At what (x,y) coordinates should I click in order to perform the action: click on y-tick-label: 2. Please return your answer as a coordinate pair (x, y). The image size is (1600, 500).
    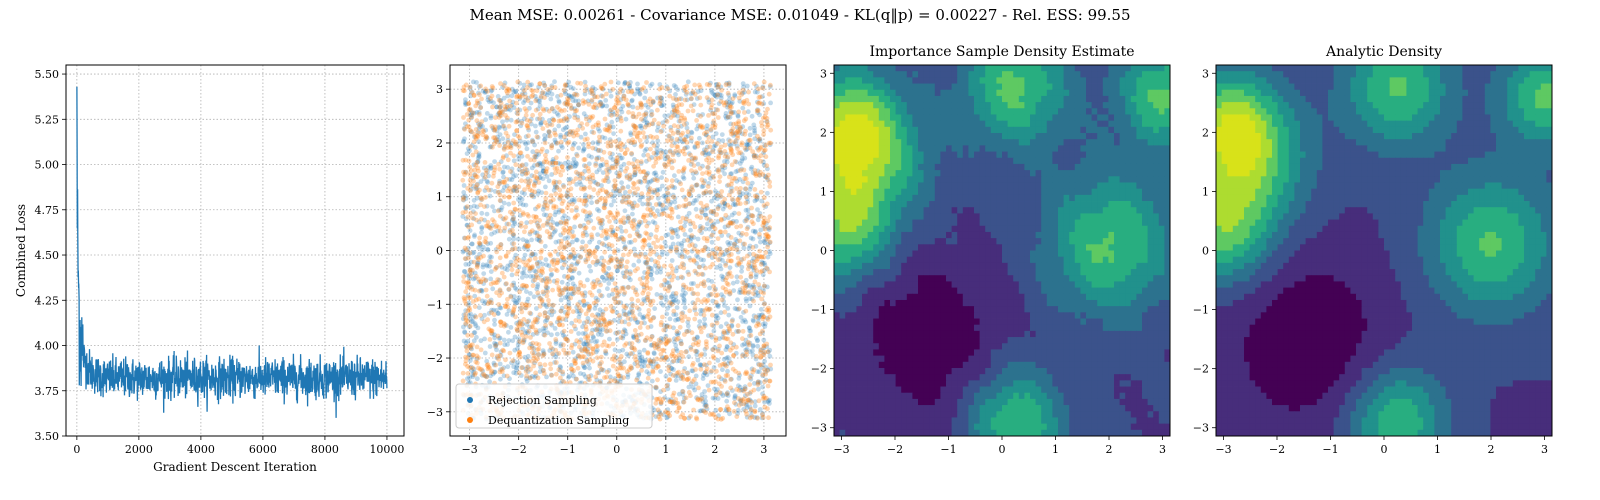
    Looking at the image, I should click on (439, 143).